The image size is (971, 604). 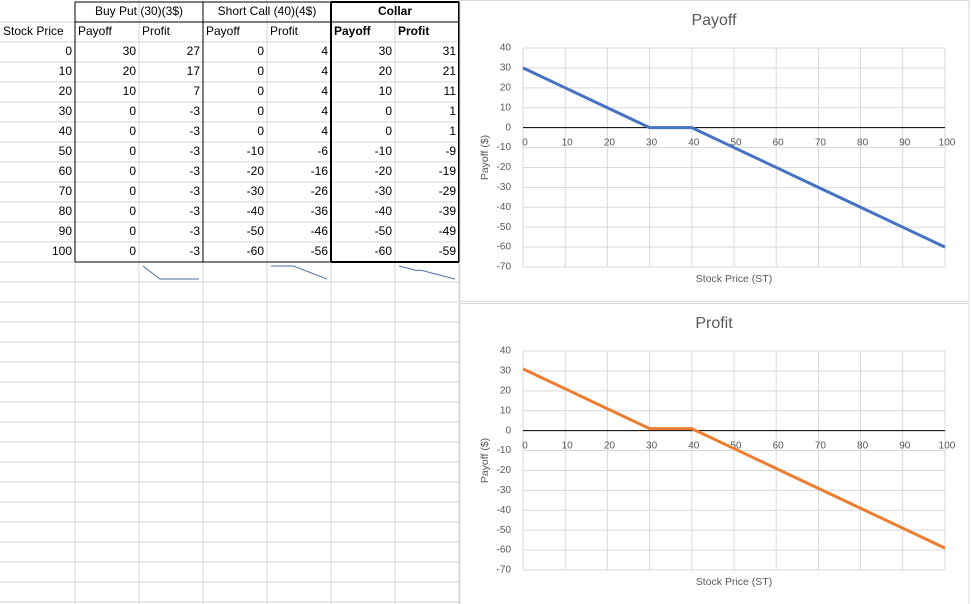 I want to click on chart-title: Payoff, so click(x=714, y=20).